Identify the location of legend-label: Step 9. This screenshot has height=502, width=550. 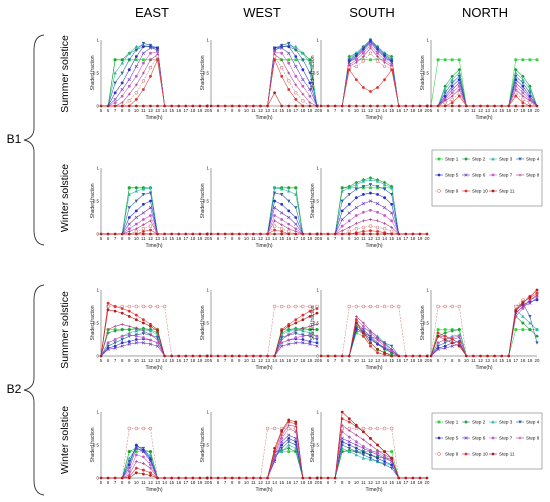
(452, 454).